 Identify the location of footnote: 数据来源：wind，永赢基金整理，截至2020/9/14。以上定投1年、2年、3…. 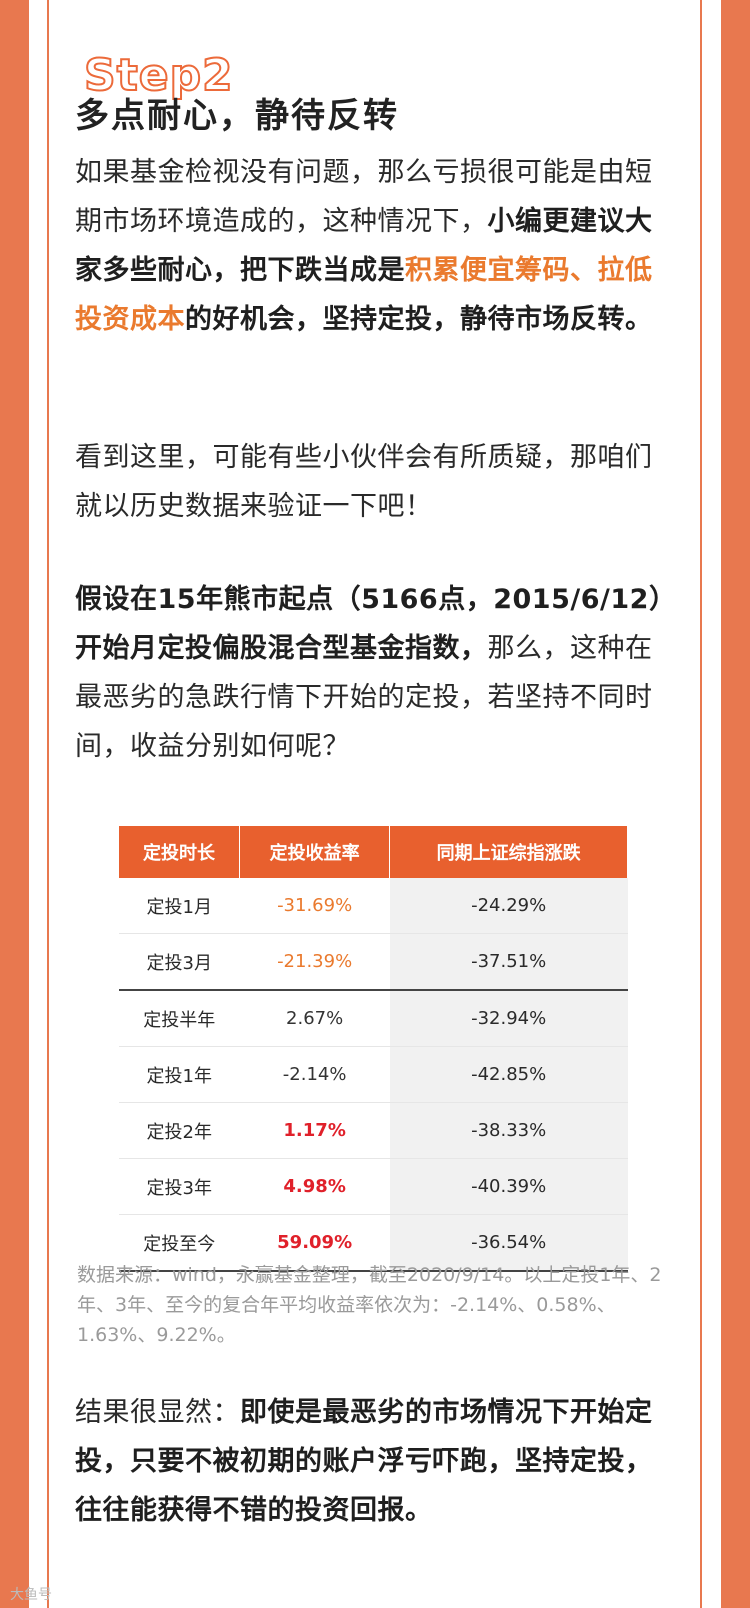
(369, 1305).